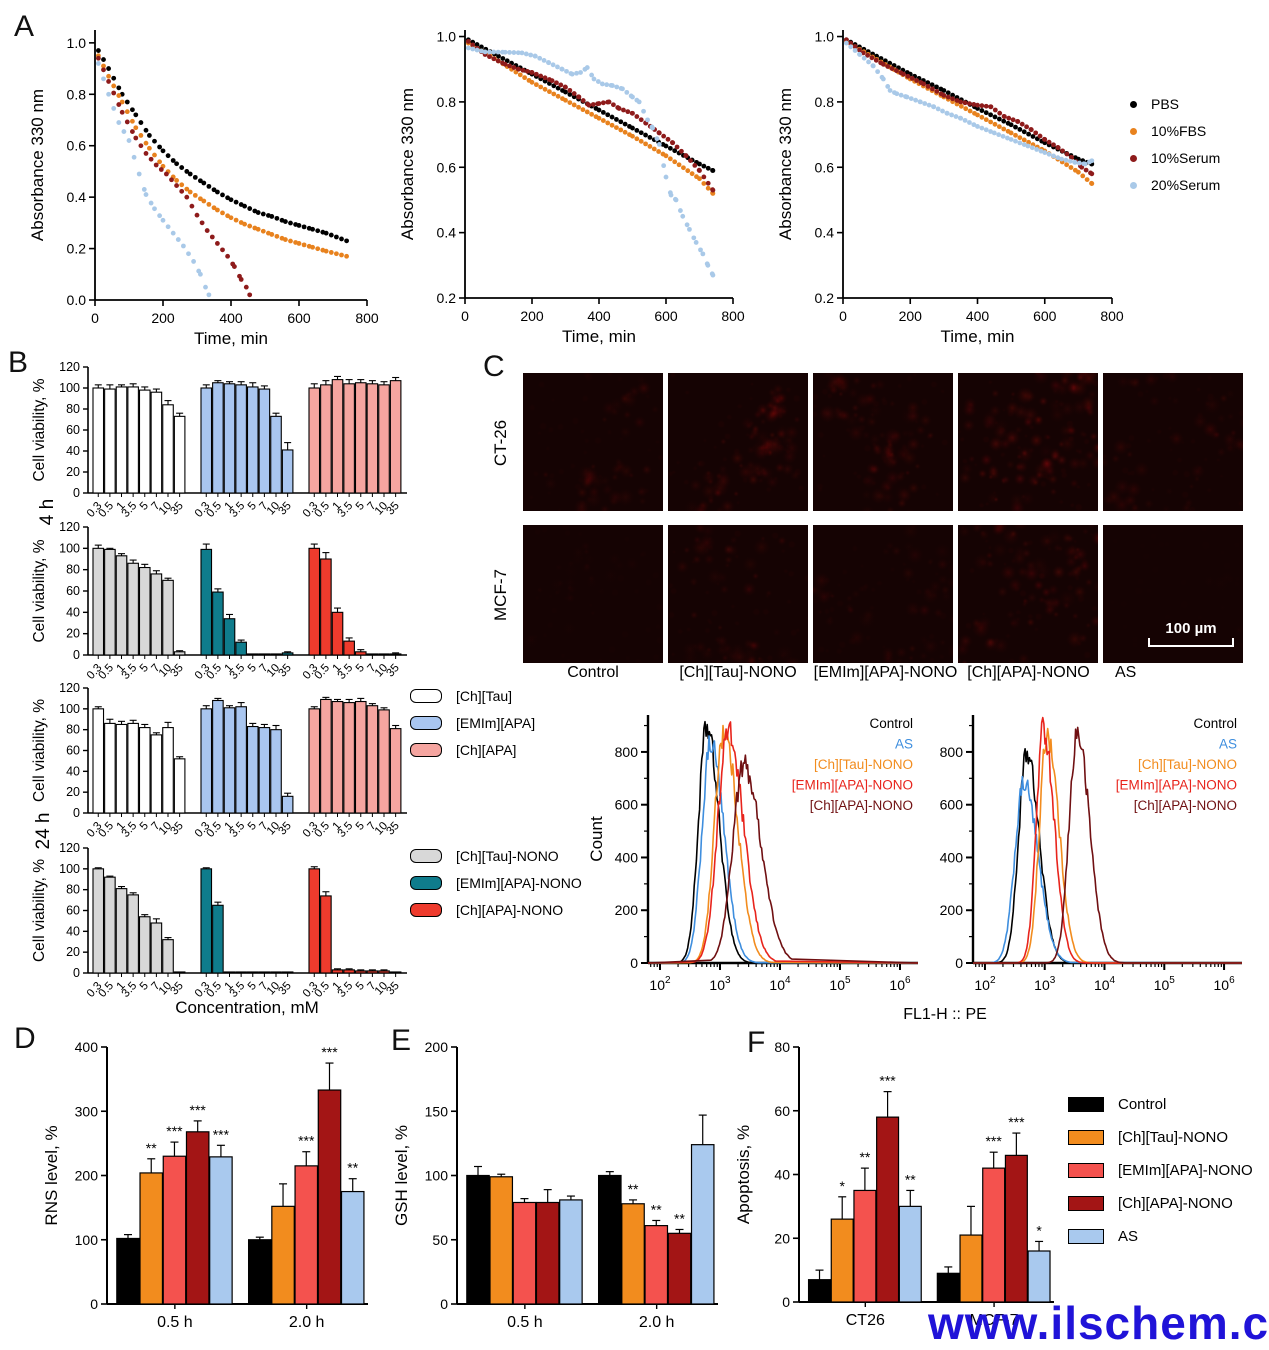 This screenshot has height=1350, width=1269. I want to click on legend-label: 10%FBS, so click(1179, 131).